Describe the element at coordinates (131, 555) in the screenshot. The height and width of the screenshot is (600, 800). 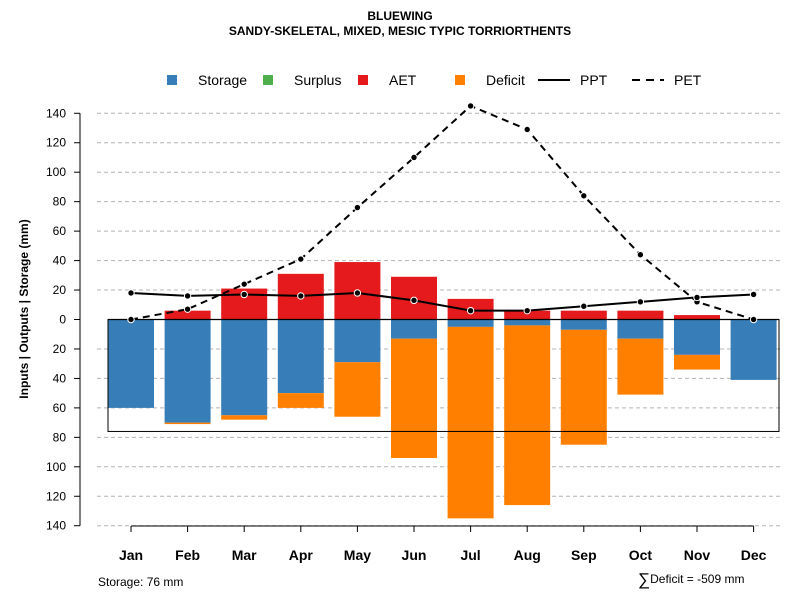
I see `x-tick-label: Jan` at that location.